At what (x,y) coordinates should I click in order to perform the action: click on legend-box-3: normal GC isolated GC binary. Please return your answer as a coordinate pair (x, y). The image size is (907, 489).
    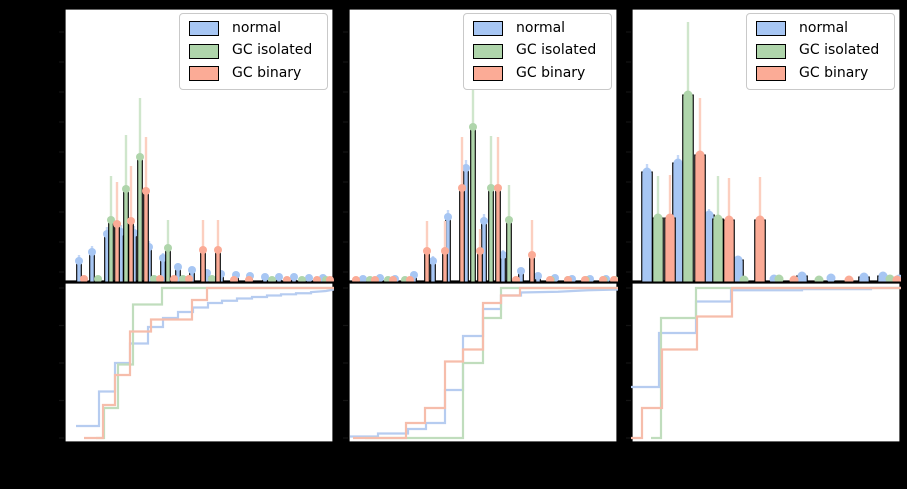
    Looking at the image, I should click on (820, 52).